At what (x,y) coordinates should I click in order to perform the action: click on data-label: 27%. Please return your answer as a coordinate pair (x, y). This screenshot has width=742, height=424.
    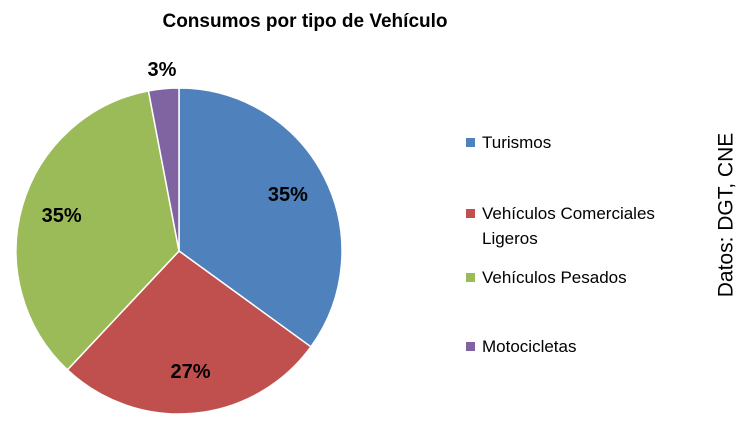
    Looking at the image, I should click on (190, 372).